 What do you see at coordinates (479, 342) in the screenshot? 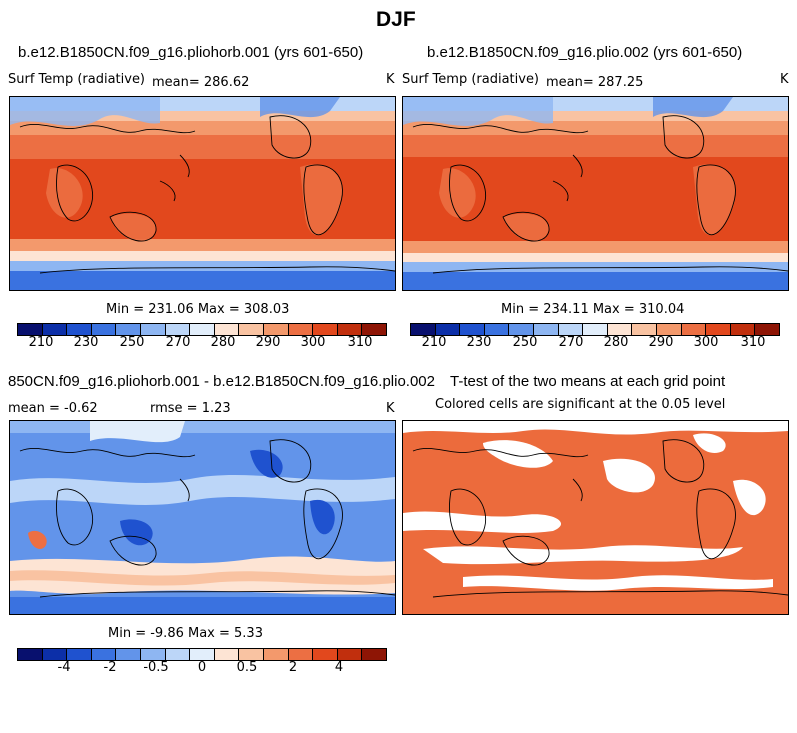
I see `colorbar-2-label: 230` at bounding box center [479, 342].